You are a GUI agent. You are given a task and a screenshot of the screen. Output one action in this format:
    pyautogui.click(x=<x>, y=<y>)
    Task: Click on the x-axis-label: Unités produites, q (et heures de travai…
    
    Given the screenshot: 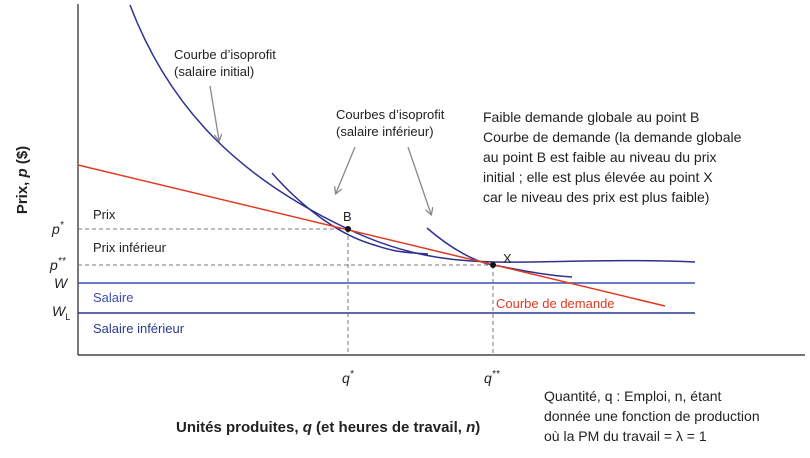 What is the action you would take?
    pyautogui.click(x=328, y=427)
    